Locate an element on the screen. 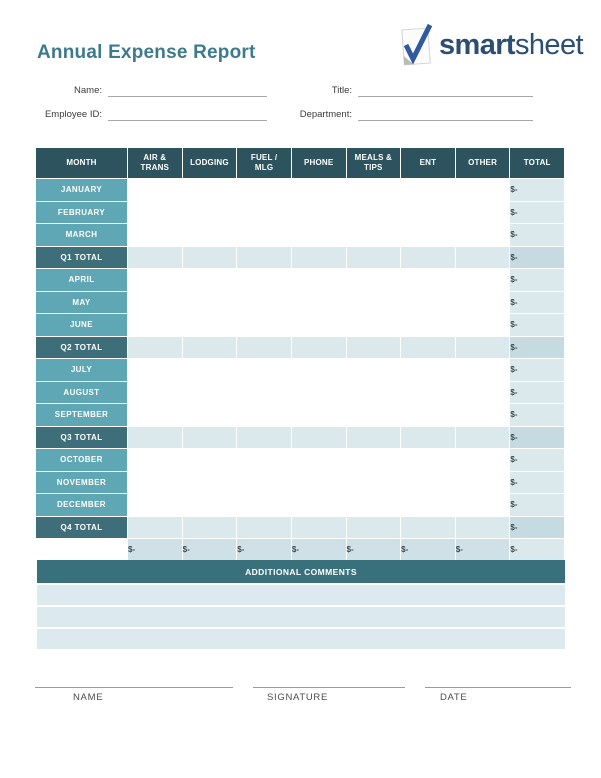 The width and height of the screenshot is (601, 778). date-sign-line is located at coordinates (498, 687).